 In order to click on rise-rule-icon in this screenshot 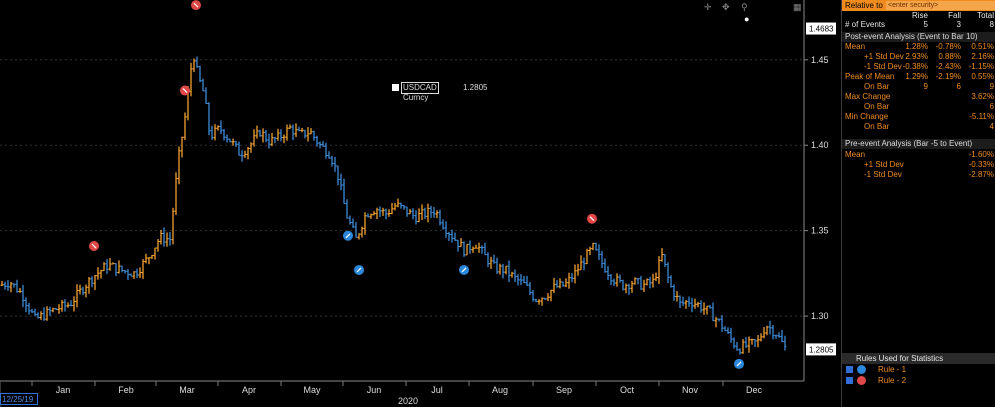, I will do `click(861, 369)`.